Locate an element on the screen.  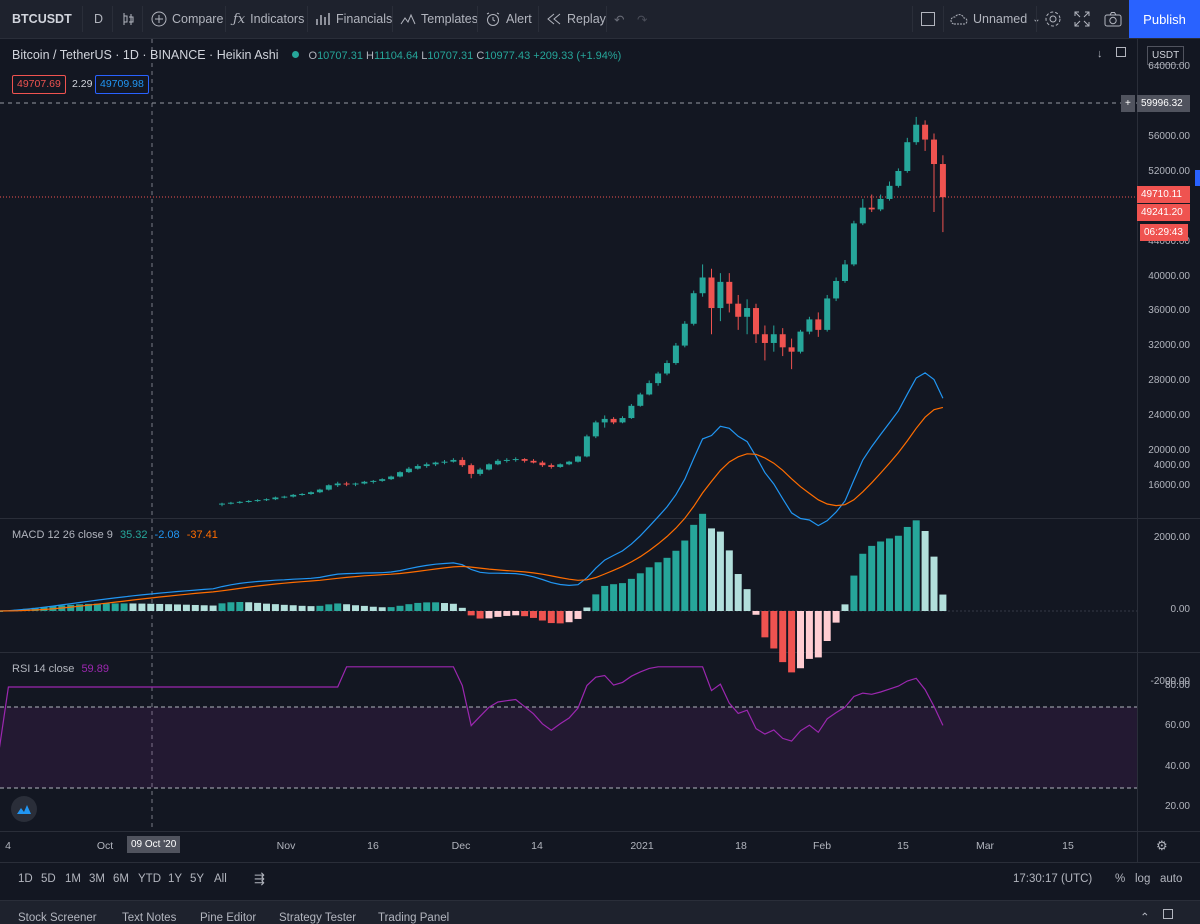
templates-button: Templates is located at coordinates (439, 19).